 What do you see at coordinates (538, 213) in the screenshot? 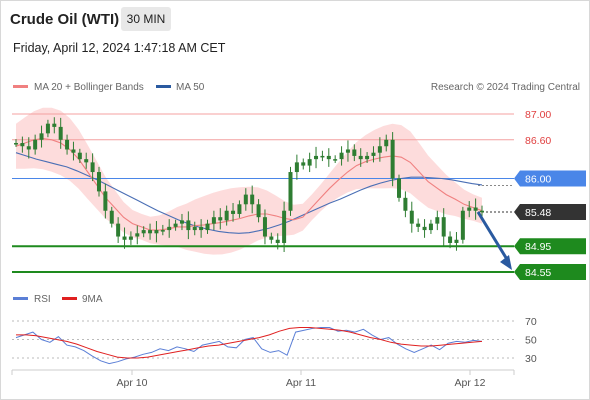
I see `price-tag-text-85.48: 85.48` at bounding box center [538, 213].